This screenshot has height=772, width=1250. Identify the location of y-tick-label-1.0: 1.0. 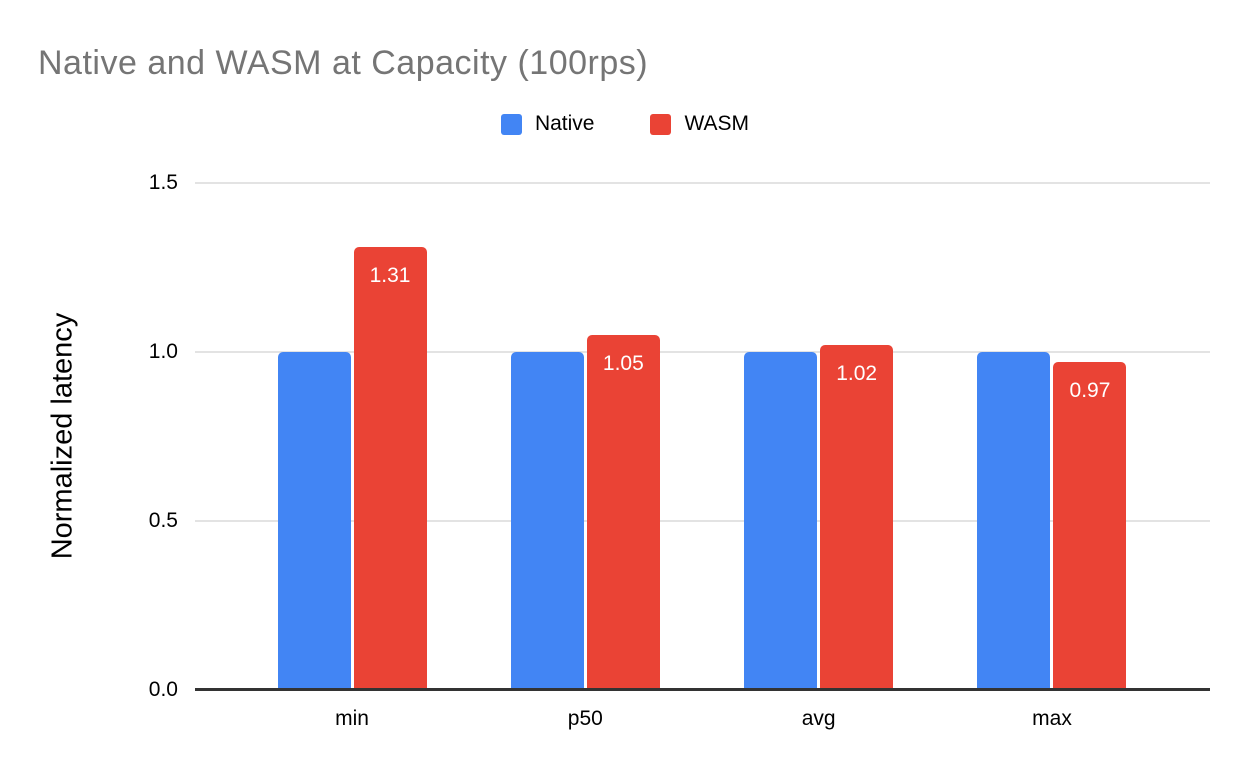
(163, 351).